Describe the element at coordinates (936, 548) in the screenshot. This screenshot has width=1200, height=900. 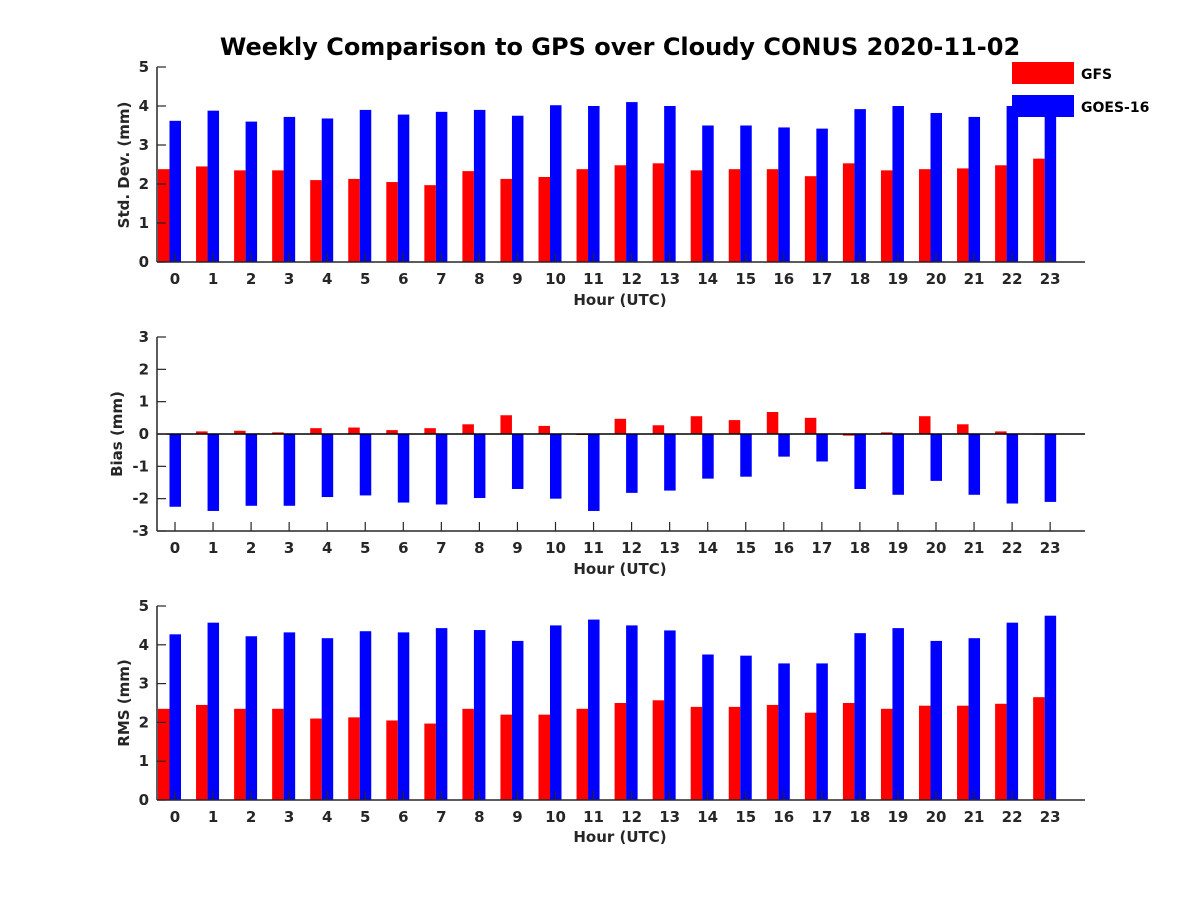
I see `bias-xtick-label: 20` at that location.